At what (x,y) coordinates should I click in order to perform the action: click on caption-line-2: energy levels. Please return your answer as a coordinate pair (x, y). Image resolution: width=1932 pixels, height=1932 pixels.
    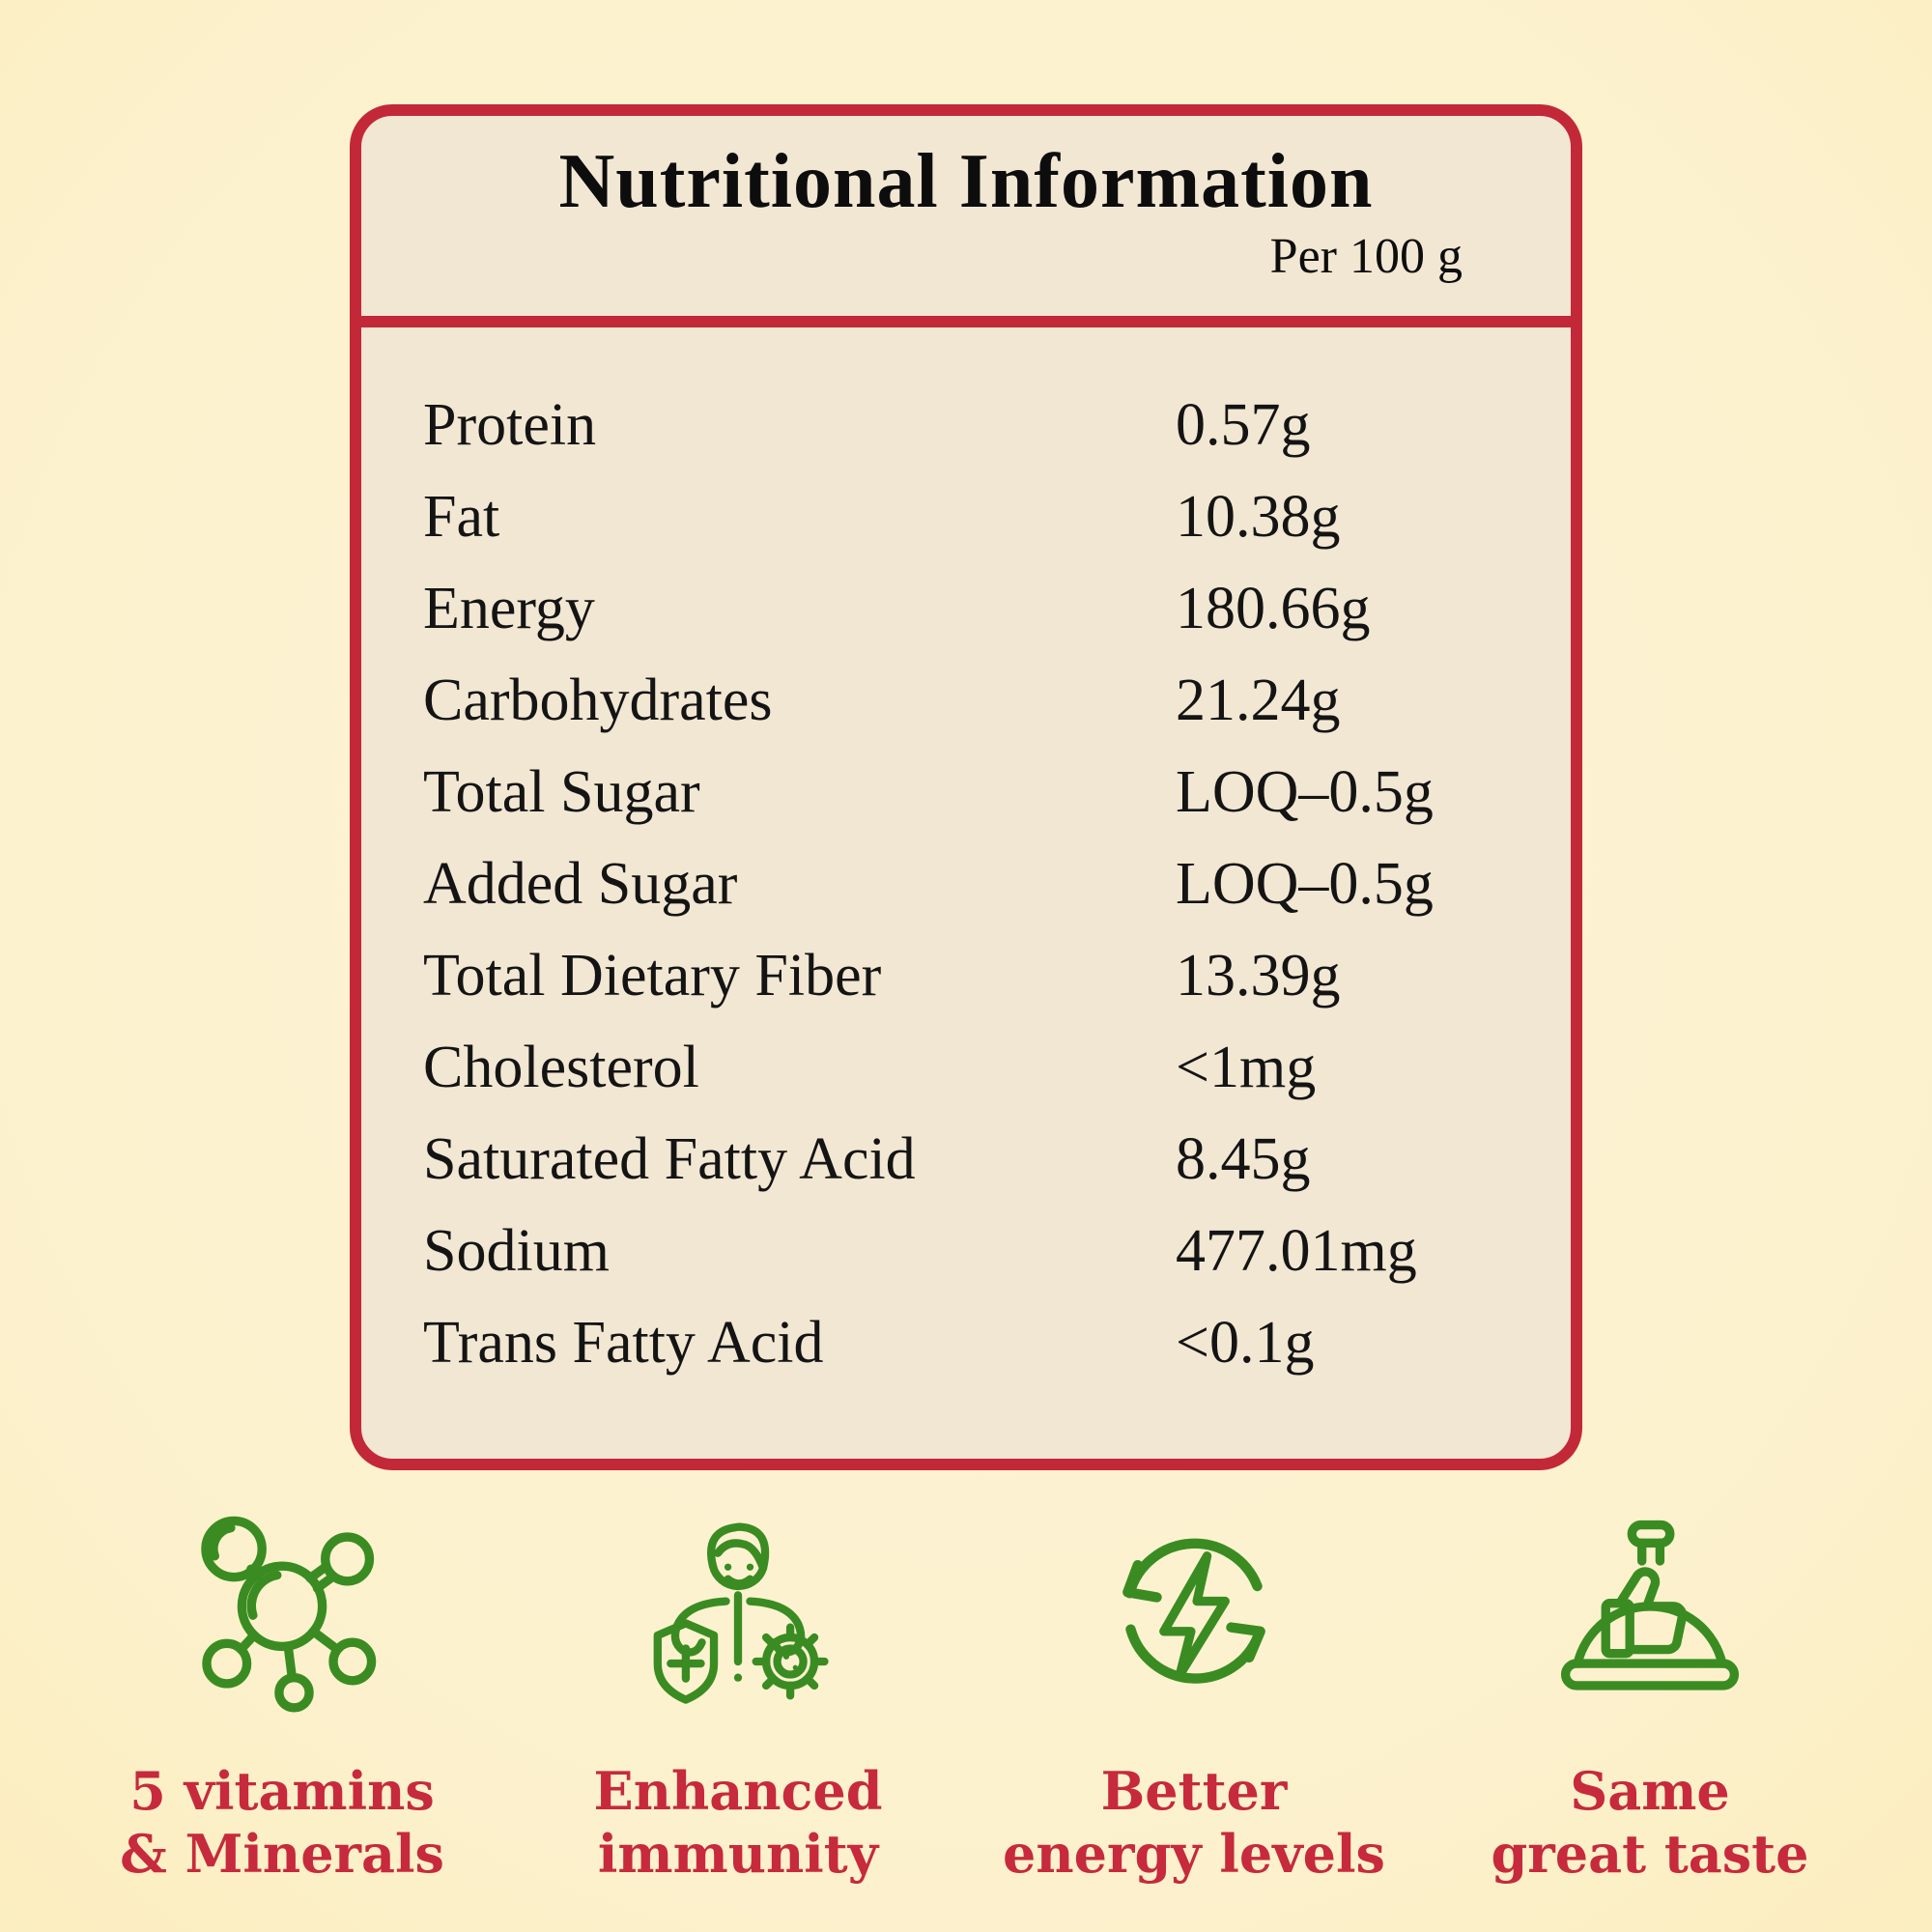
    Looking at the image, I should click on (1194, 1853).